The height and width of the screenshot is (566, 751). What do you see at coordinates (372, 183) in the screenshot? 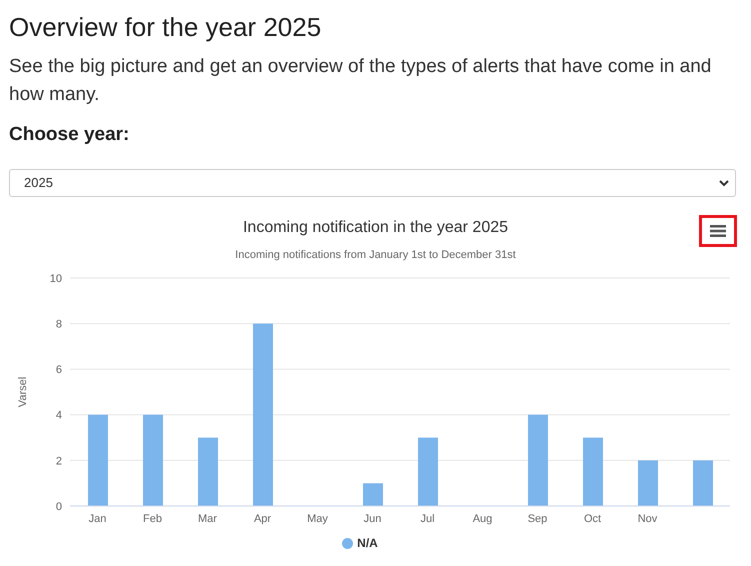
I see `year-select: 2025` at bounding box center [372, 183].